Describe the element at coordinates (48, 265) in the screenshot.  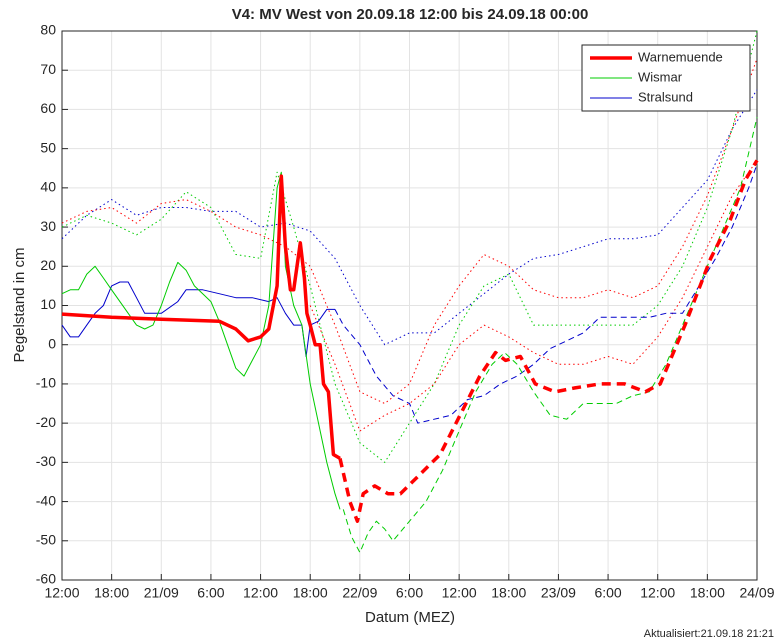
I see `y-tick-label: 20` at that location.